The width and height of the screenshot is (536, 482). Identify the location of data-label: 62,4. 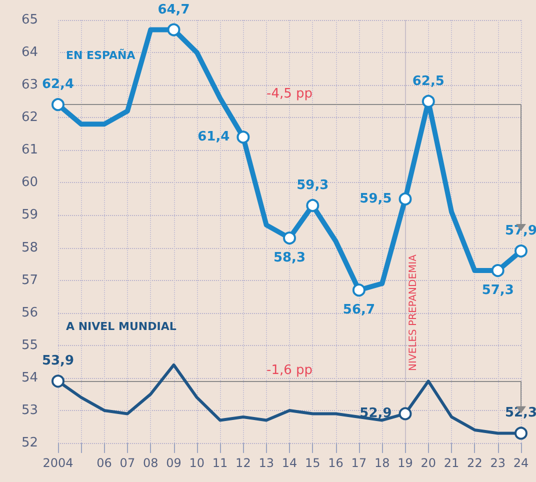
(58, 84).